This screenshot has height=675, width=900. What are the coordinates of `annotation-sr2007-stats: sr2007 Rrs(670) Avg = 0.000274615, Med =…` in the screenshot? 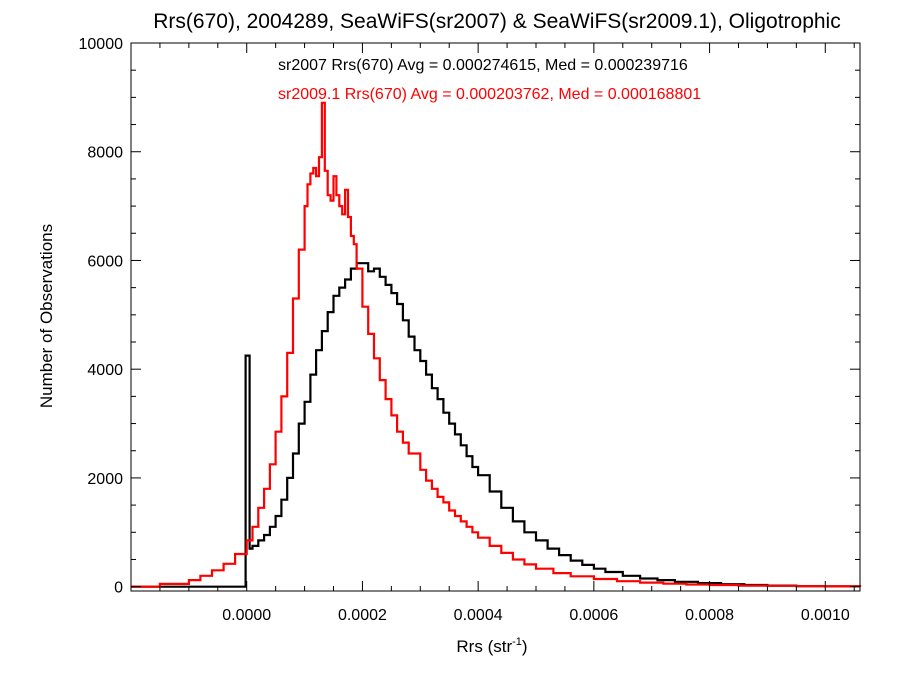 It's located at (483, 65).